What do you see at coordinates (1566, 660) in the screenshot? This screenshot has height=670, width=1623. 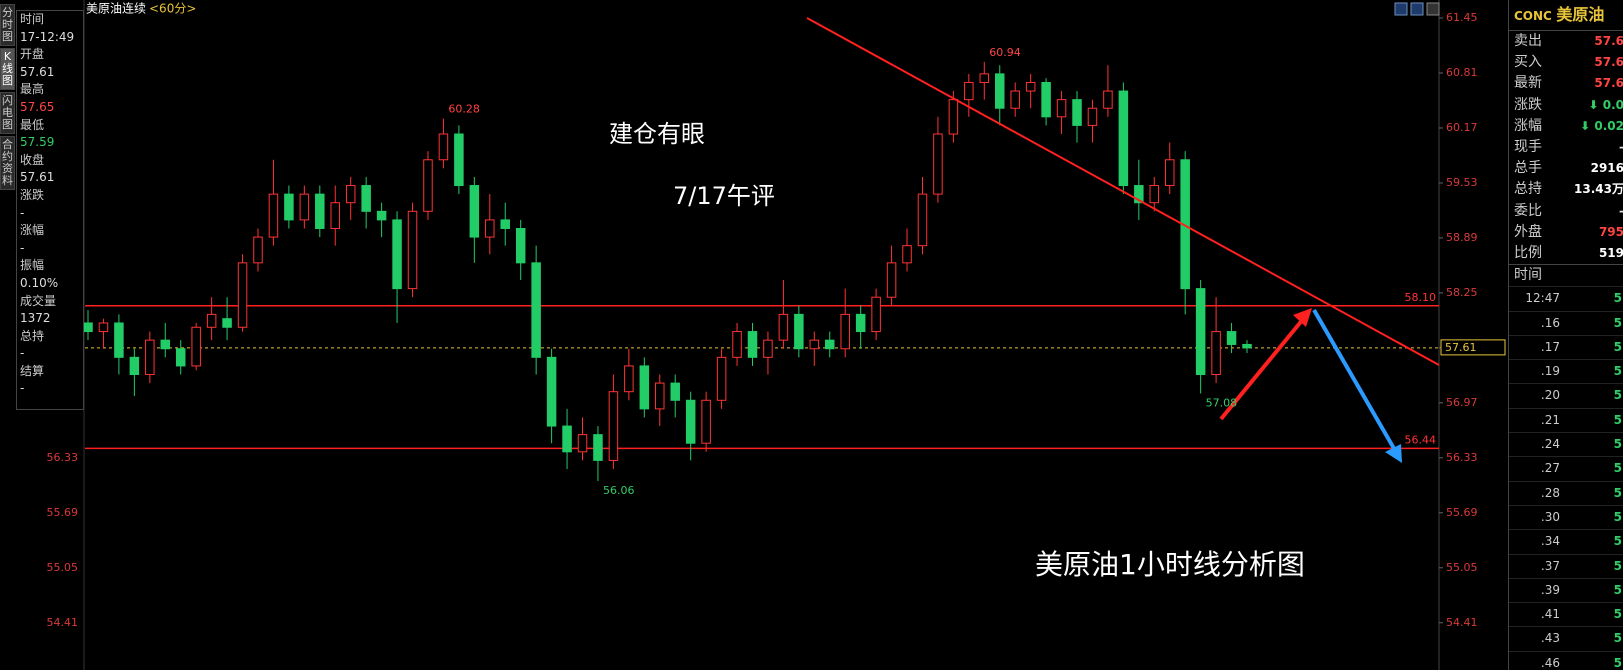 I see `trade-row: .46 5` at bounding box center [1566, 660].